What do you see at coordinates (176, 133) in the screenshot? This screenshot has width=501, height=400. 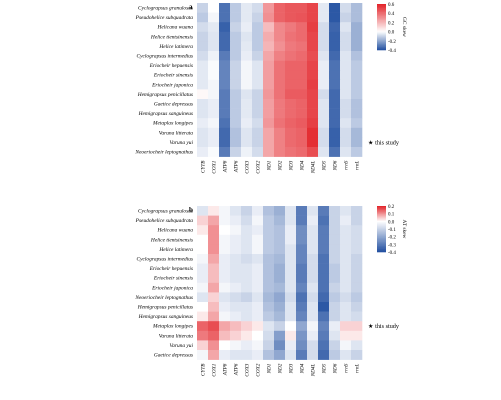 I see `row-label: Varuna litterata` at bounding box center [176, 133].